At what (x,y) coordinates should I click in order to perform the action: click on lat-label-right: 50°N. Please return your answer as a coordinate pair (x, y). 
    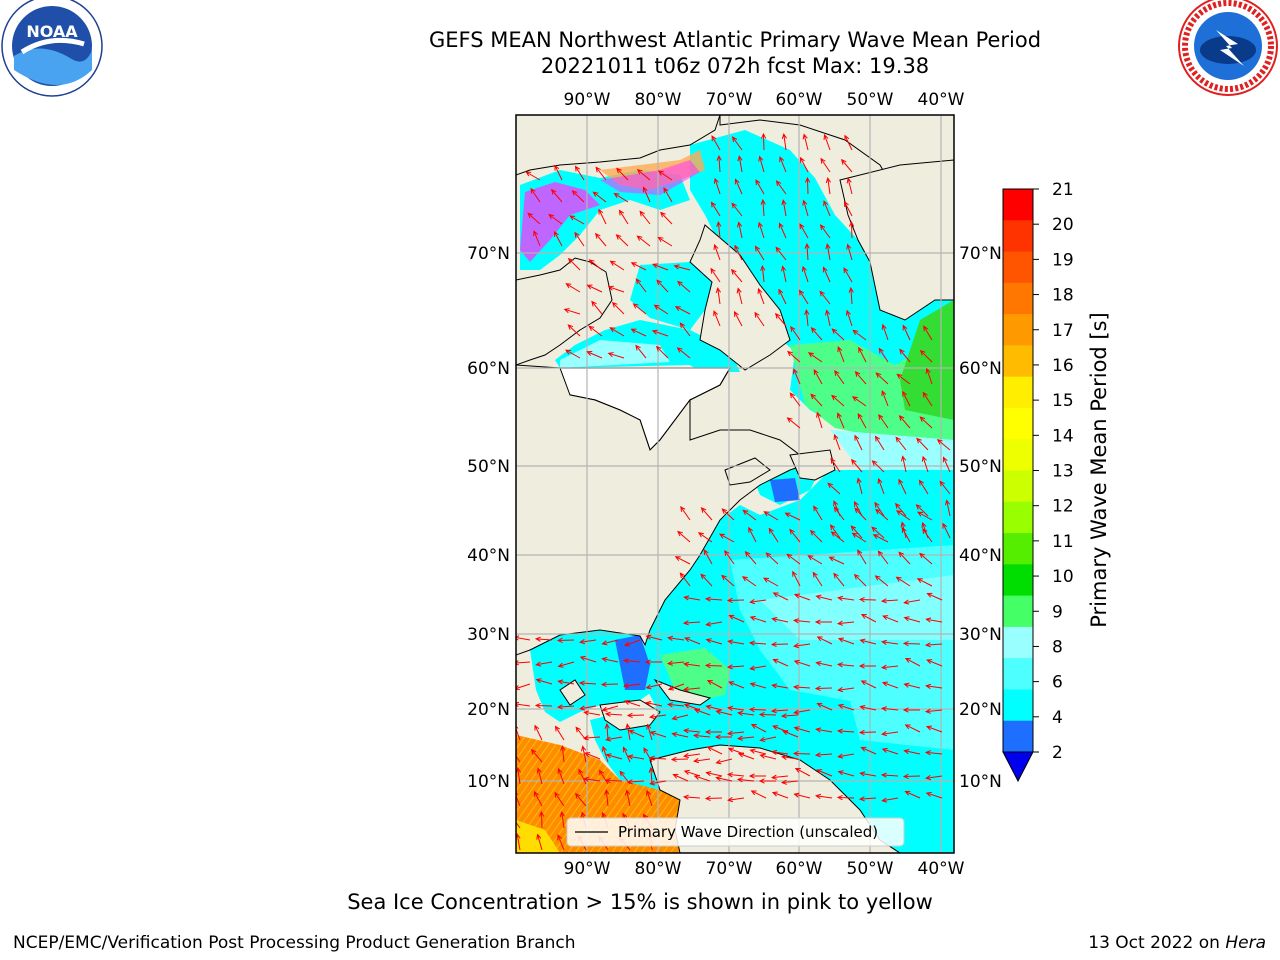
    Looking at the image, I should click on (980, 467).